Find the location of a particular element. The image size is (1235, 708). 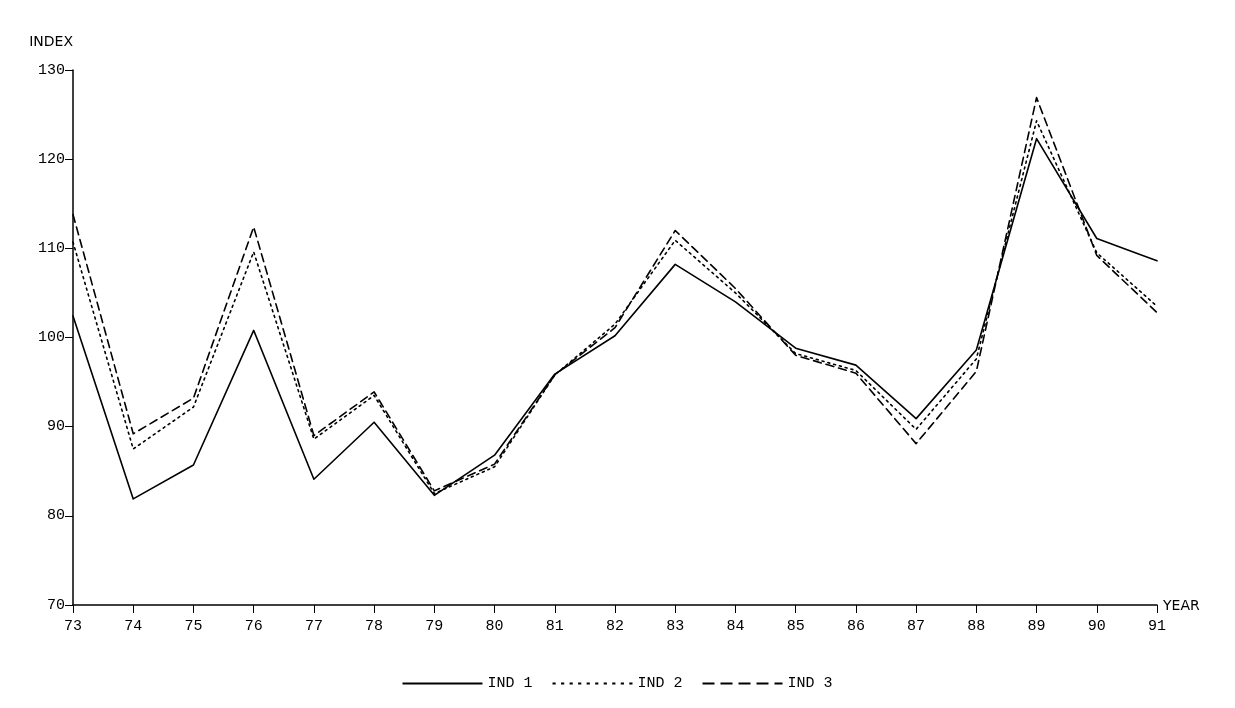

x-tick-label: 88 is located at coordinates (976, 626).